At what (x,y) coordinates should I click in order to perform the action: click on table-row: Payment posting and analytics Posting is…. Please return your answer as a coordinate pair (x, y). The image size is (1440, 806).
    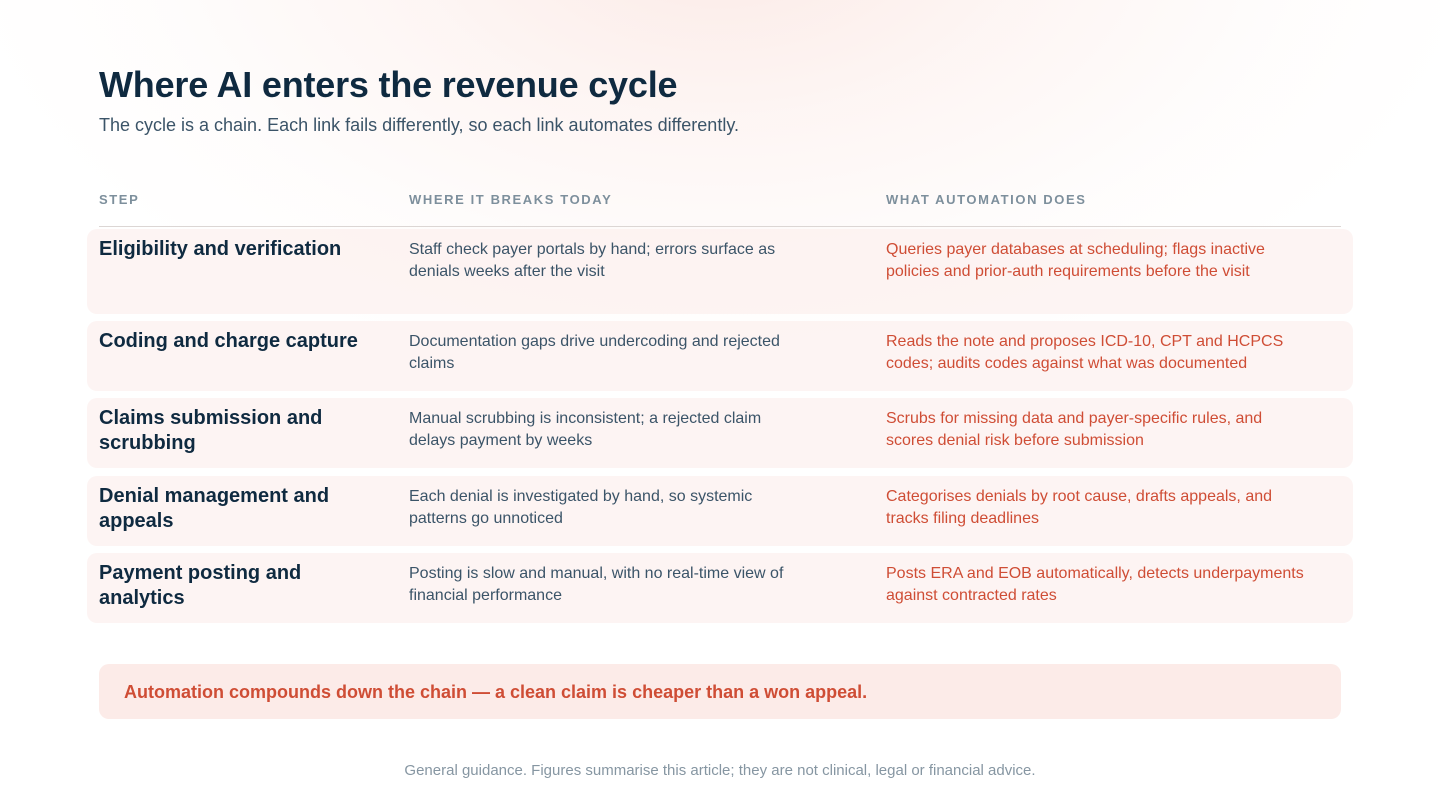
    Looking at the image, I should click on (720, 588).